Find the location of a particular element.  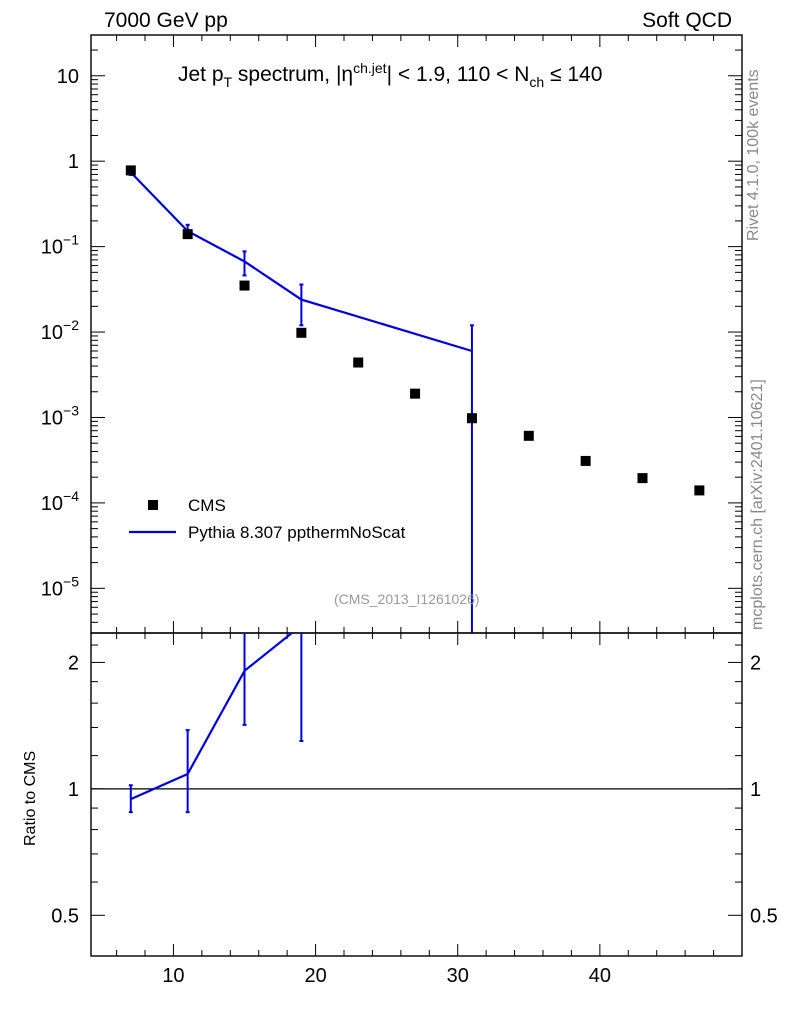

main-y-tick-label: 10 is located at coordinates (68, 77).